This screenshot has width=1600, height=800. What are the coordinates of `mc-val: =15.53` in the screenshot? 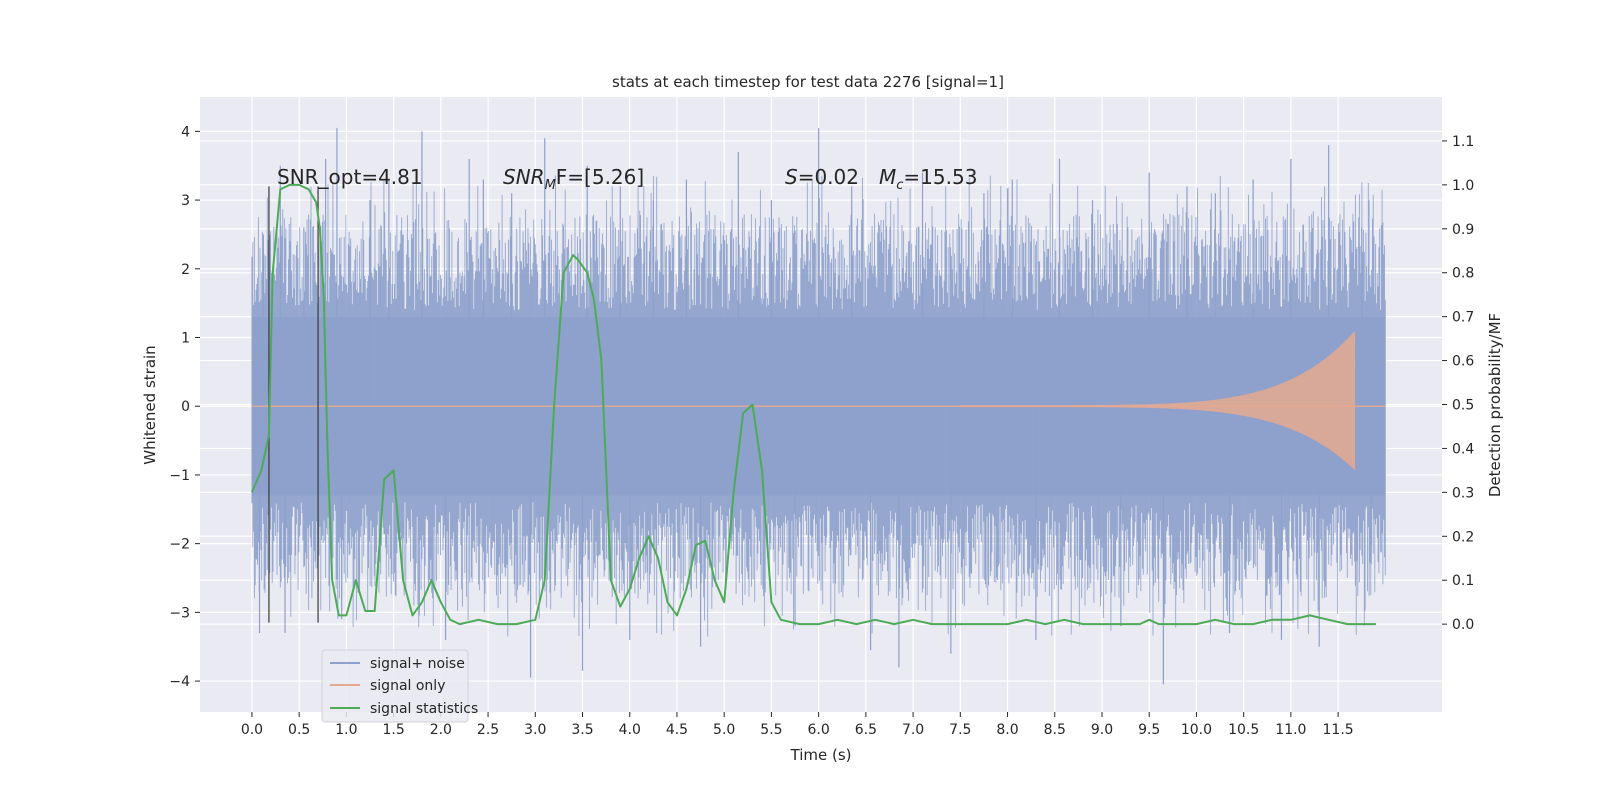 It's located at (940, 177).